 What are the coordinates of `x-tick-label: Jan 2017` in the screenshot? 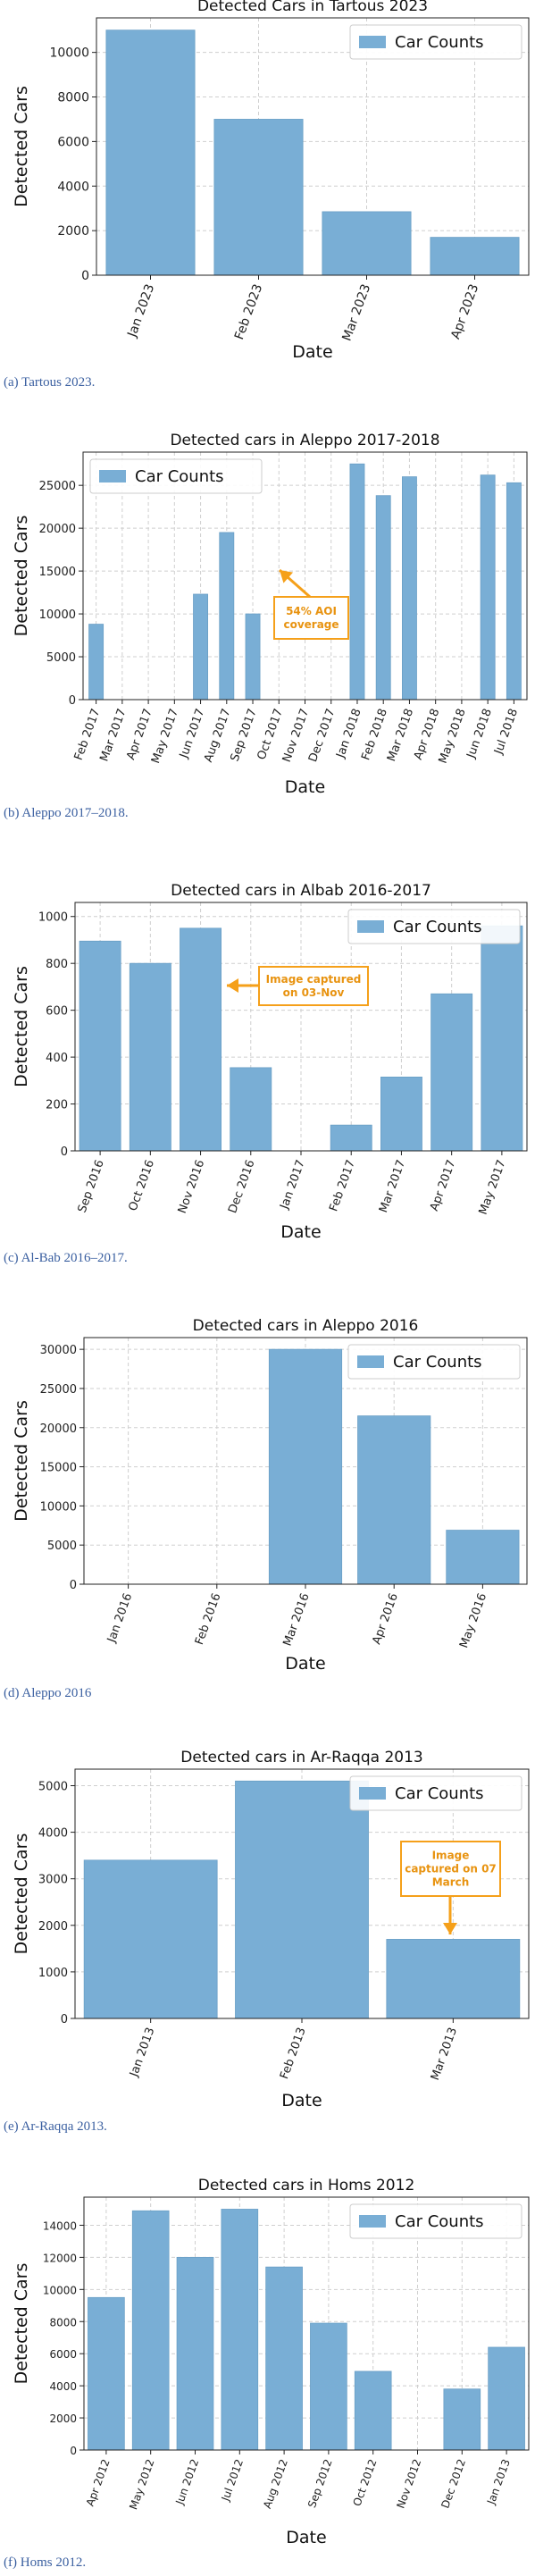 It's located at (293, 1185).